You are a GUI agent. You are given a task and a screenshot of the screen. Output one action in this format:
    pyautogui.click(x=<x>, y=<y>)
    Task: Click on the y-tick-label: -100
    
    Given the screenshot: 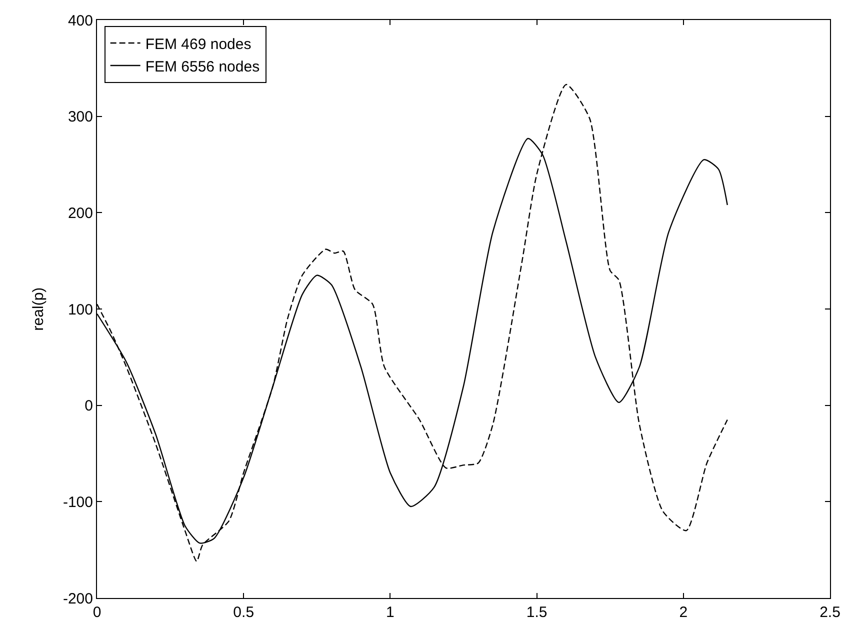 What is the action you would take?
    pyautogui.click(x=77, y=502)
    